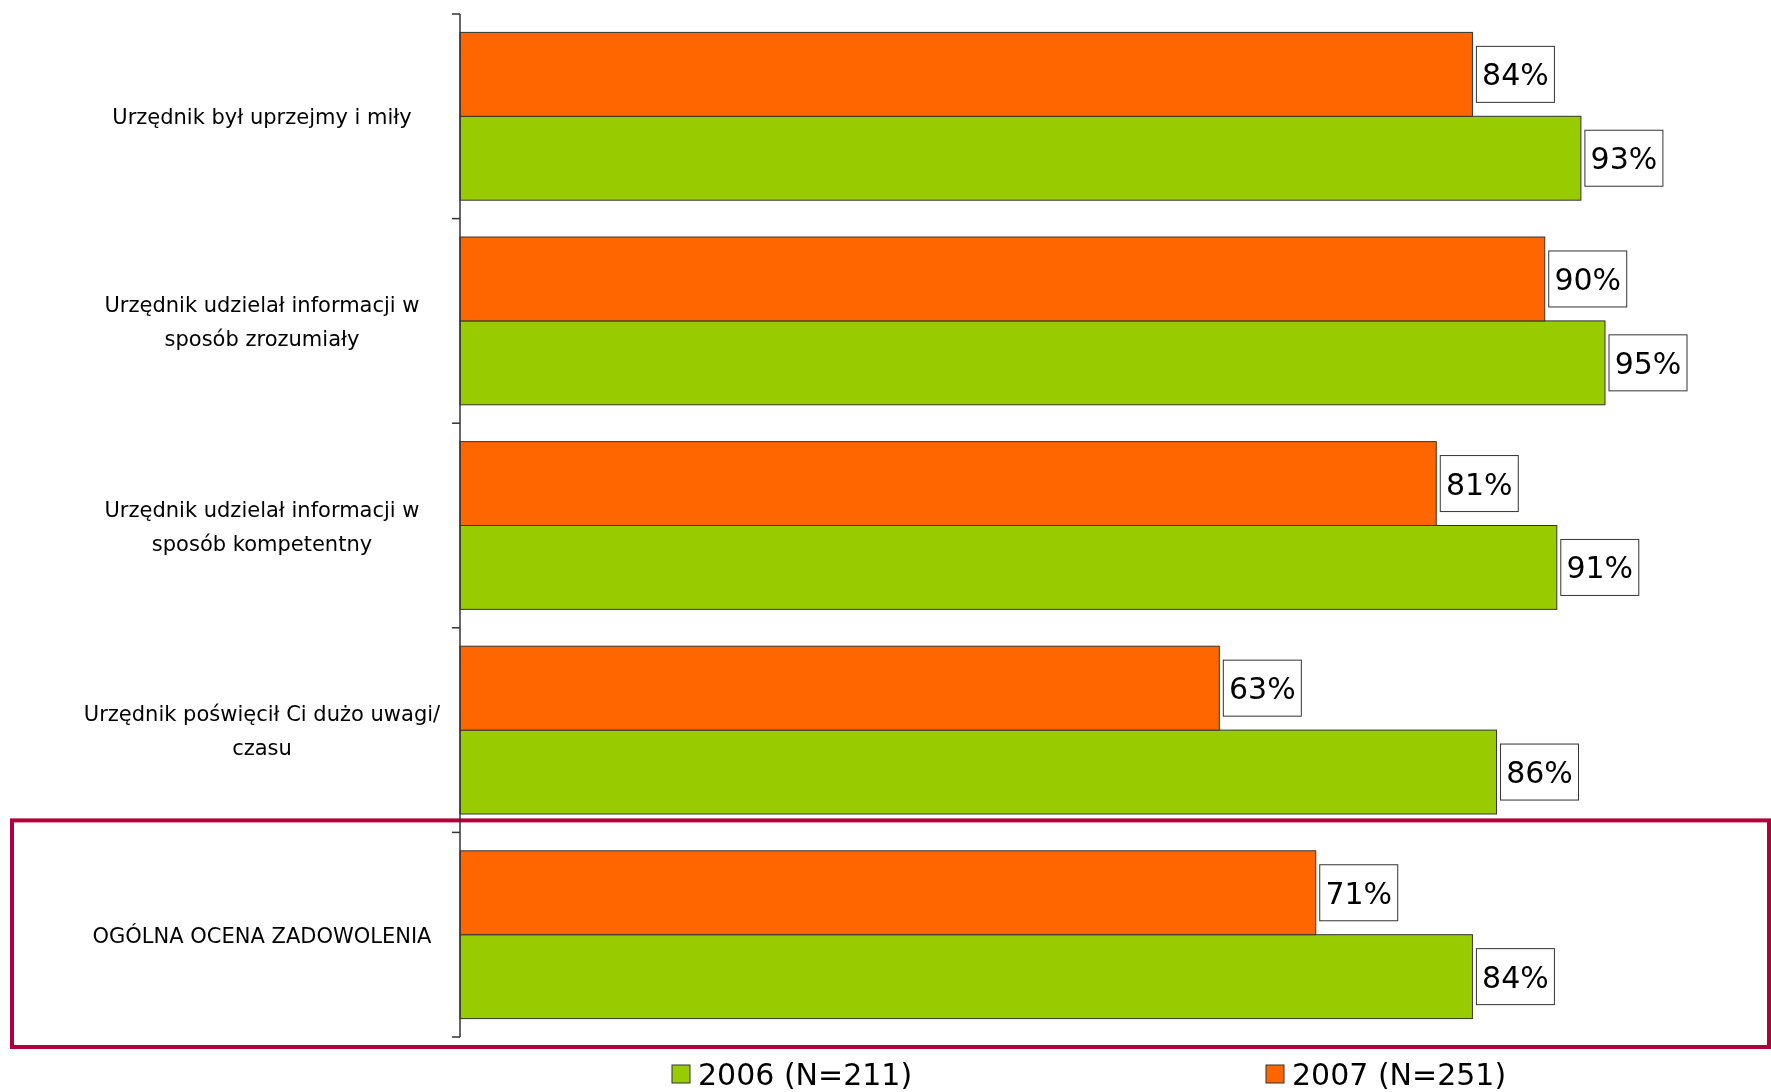  What do you see at coordinates (1359, 893) in the screenshot?
I see `data-label: 71%` at bounding box center [1359, 893].